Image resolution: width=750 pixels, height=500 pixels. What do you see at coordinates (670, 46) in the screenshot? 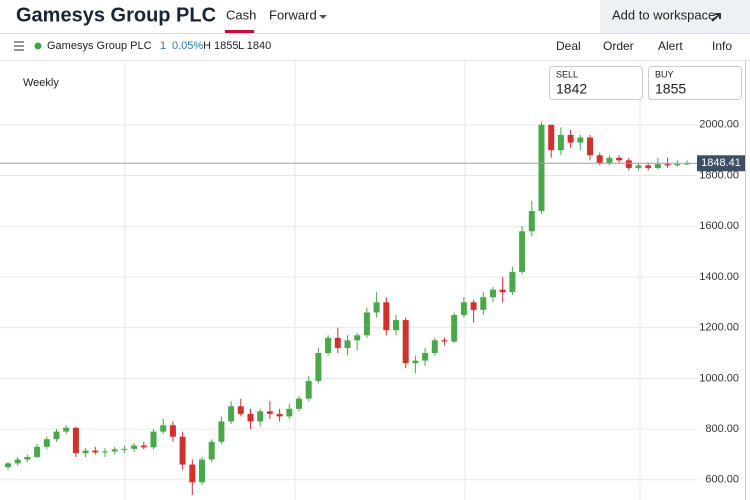
I see `action: Alert` at bounding box center [670, 46].